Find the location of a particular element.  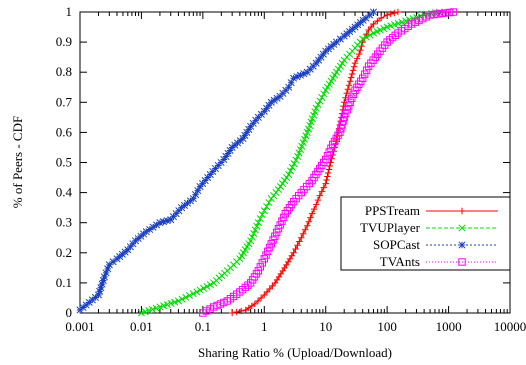

y-tick-label: 0.8 is located at coordinates (64, 71).